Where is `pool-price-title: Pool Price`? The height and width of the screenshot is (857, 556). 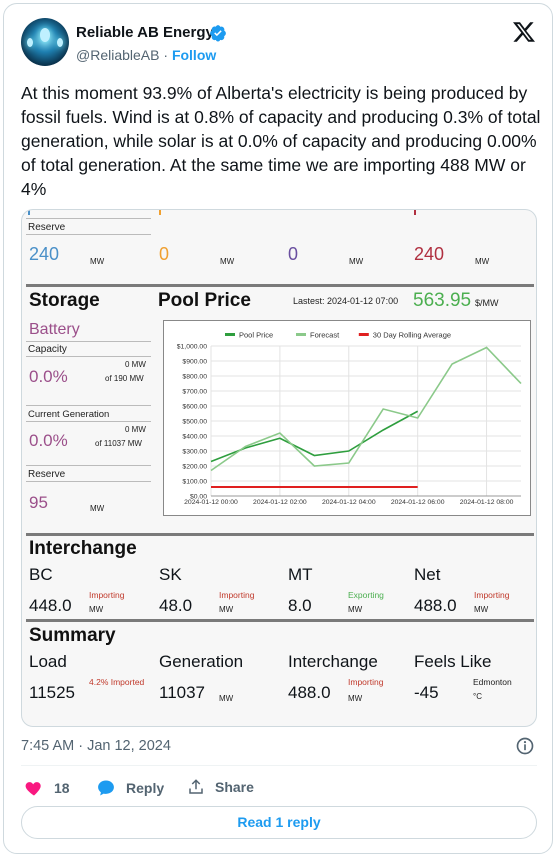 pool-price-title: Pool Price is located at coordinates (204, 300).